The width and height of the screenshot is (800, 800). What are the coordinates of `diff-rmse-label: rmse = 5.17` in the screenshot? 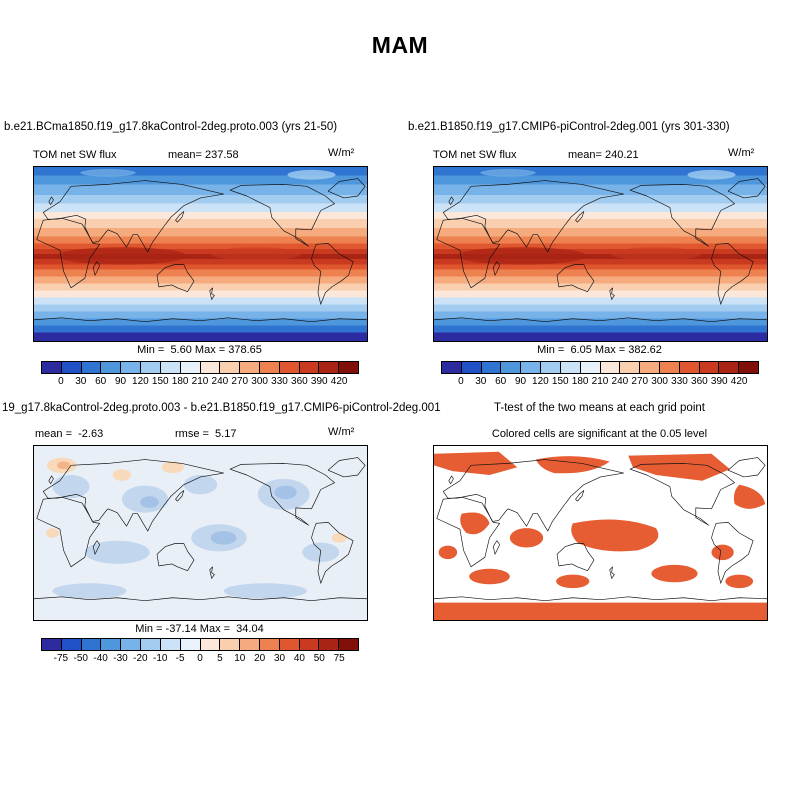 It's located at (206, 434).